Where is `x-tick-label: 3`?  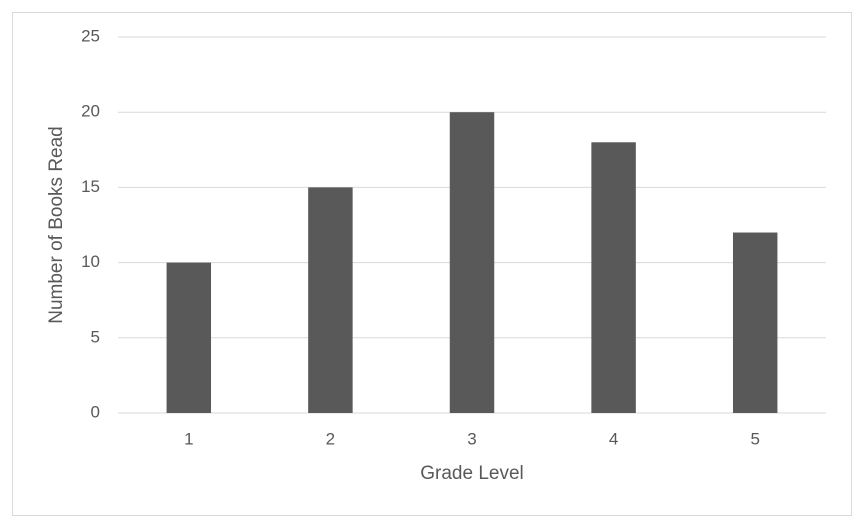
x-tick-label: 3 is located at coordinates (471, 438).